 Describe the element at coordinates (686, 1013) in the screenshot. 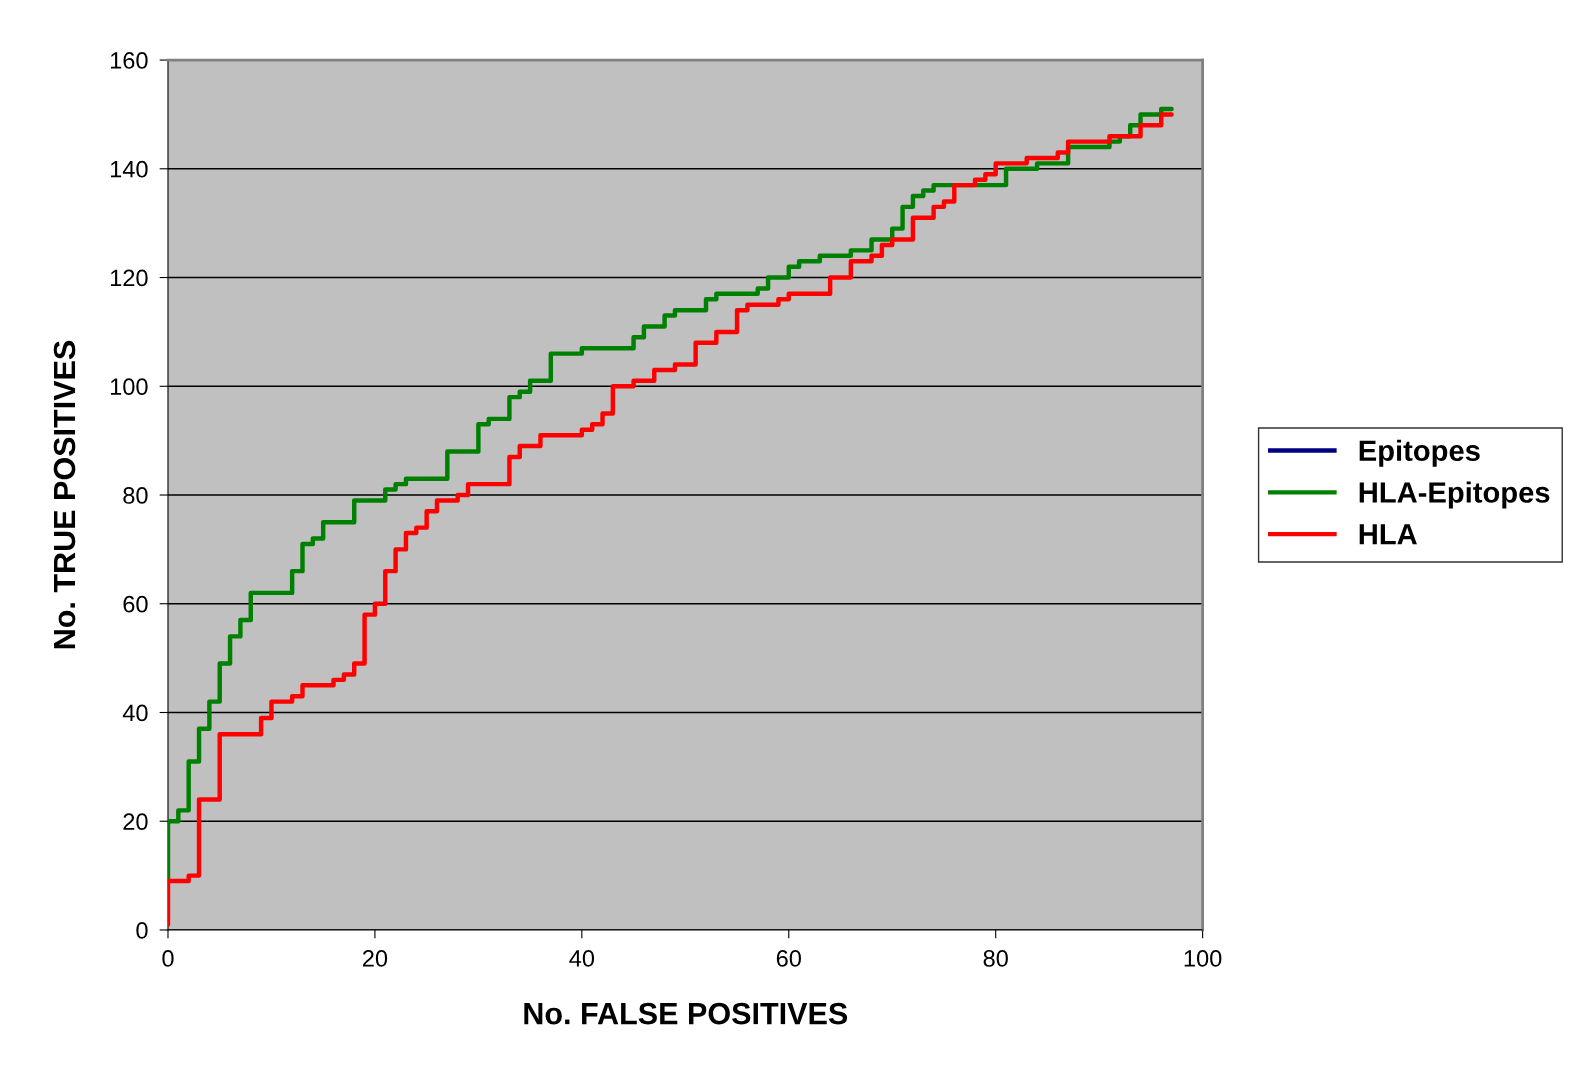

I see `x-axis-title: No. FALSE POSITIVES` at that location.